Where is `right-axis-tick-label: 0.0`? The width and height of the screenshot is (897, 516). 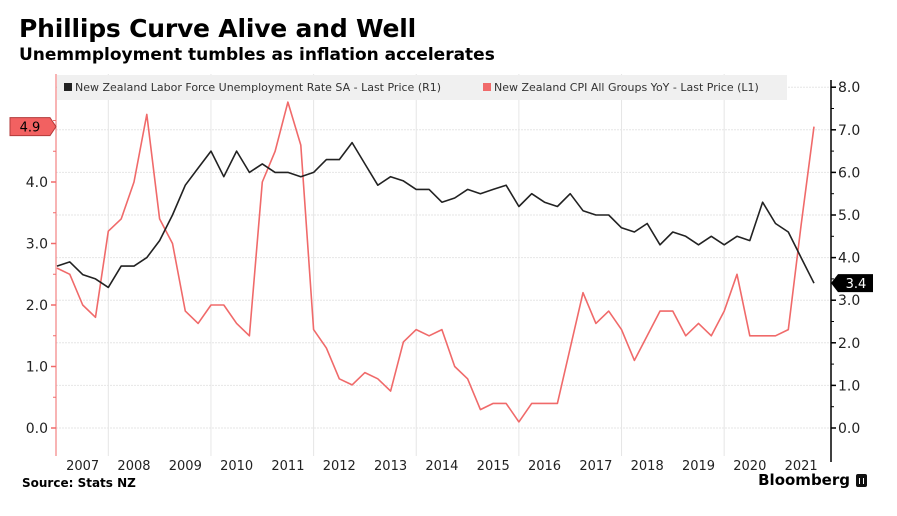 right-axis-tick-label: 0.0 is located at coordinates (849, 429).